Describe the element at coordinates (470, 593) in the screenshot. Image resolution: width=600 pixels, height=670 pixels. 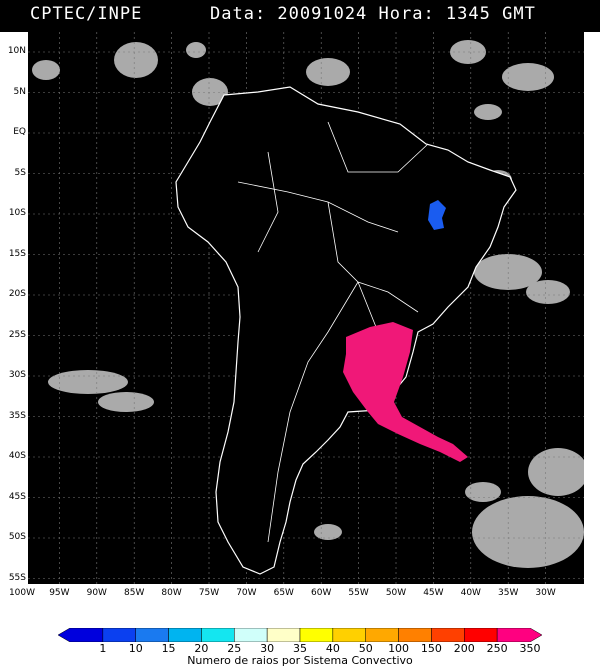
I see `lon-label: 40W` at that location.